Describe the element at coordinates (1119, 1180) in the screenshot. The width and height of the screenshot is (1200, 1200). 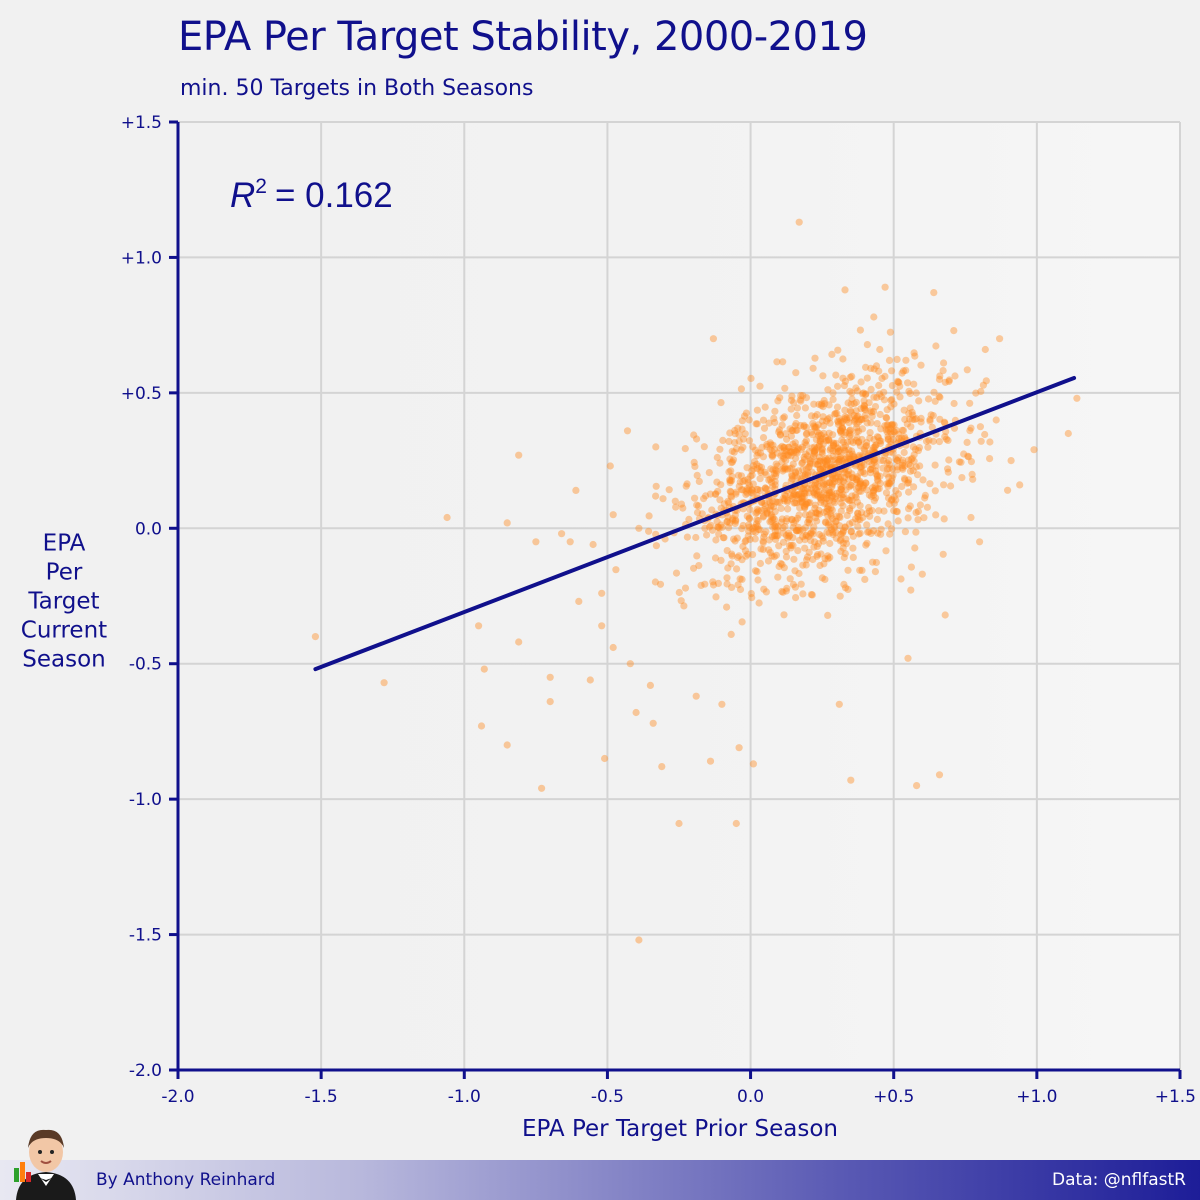
I see `data-source: Data: @nflfastR` at that location.